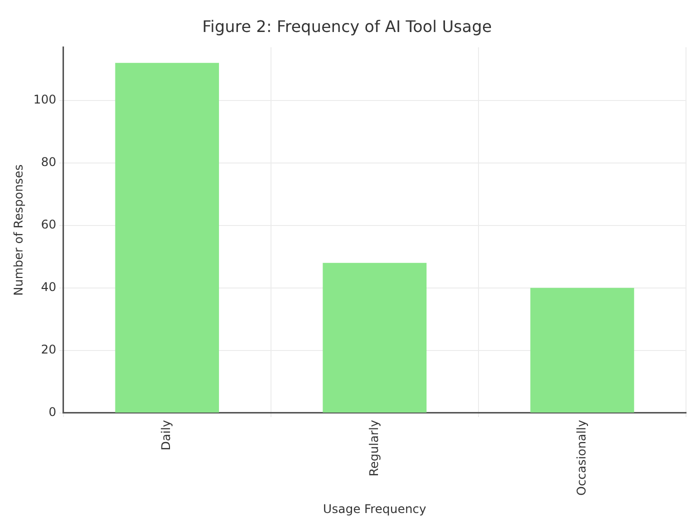 The image size is (698, 529). I want to click on chart-title: Figure 2: Frequency of AI Tool Usage, so click(347, 26).